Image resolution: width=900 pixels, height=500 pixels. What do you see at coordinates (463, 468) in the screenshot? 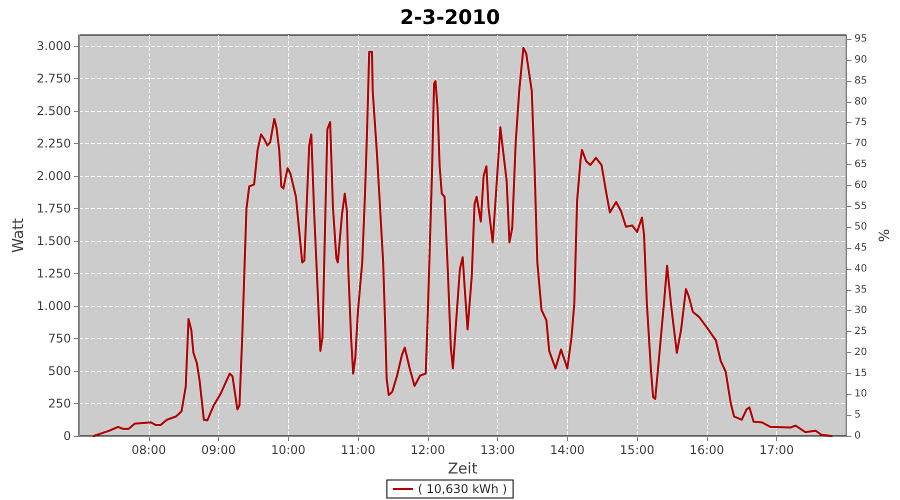
I see `x-axis-title: Zeit` at bounding box center [463, 468].